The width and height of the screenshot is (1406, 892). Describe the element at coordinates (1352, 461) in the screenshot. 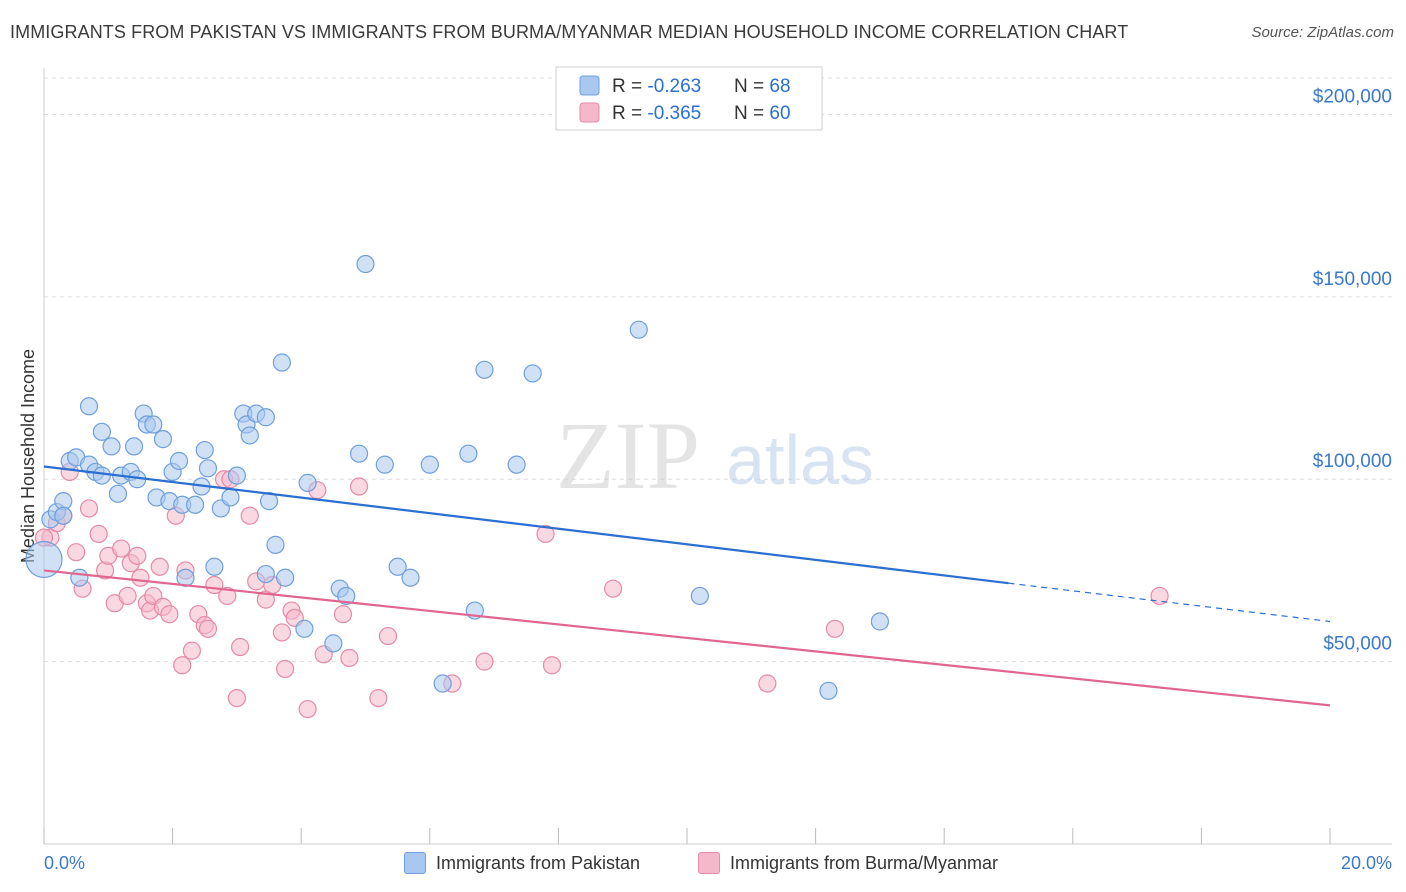

I see `y-tick-label: $100,000` at that location.